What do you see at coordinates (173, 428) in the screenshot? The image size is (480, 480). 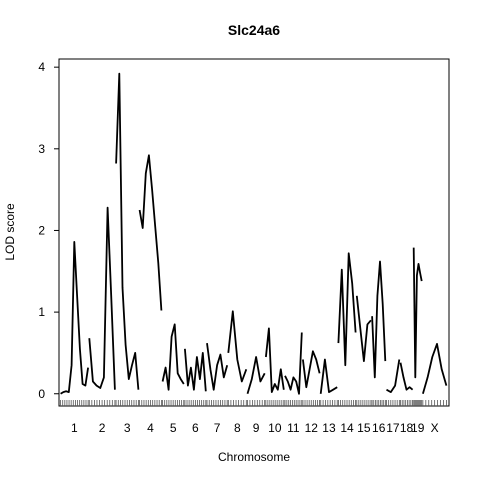 I see `x-tick-label: 5` at bounding box center [173, 428].